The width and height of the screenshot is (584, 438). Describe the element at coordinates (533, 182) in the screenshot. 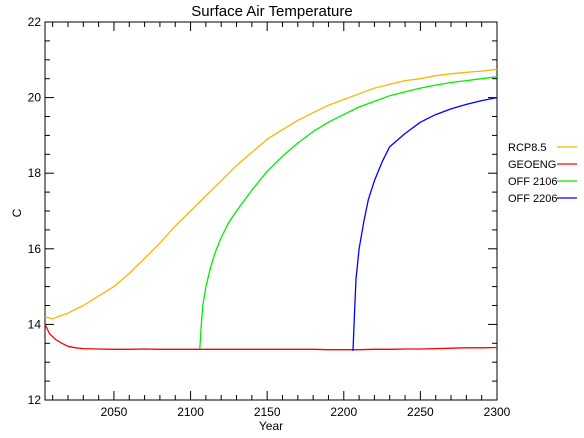

I see `legend-label-off-2106: OFF 2106` at that location.